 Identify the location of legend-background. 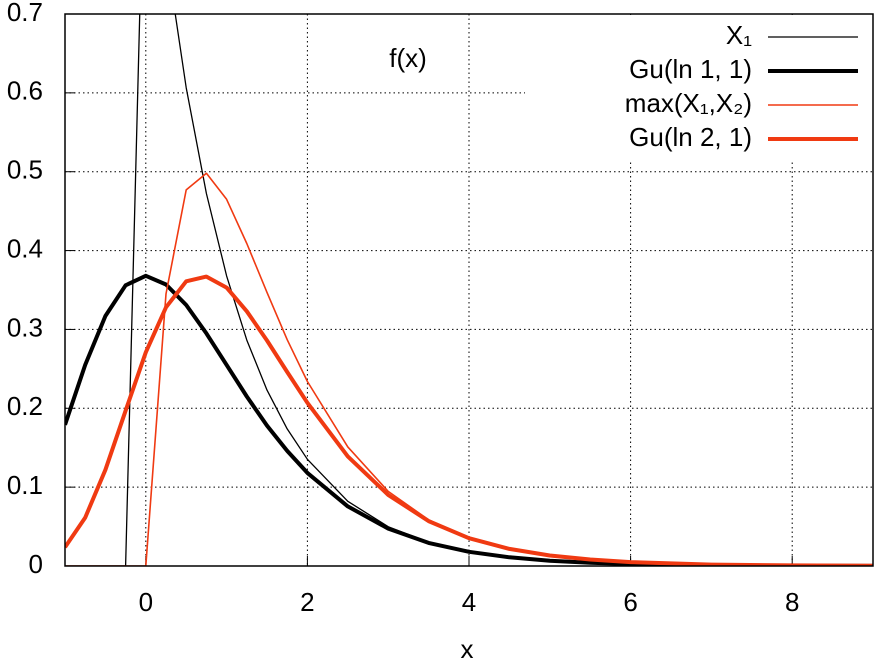
(698, 87).